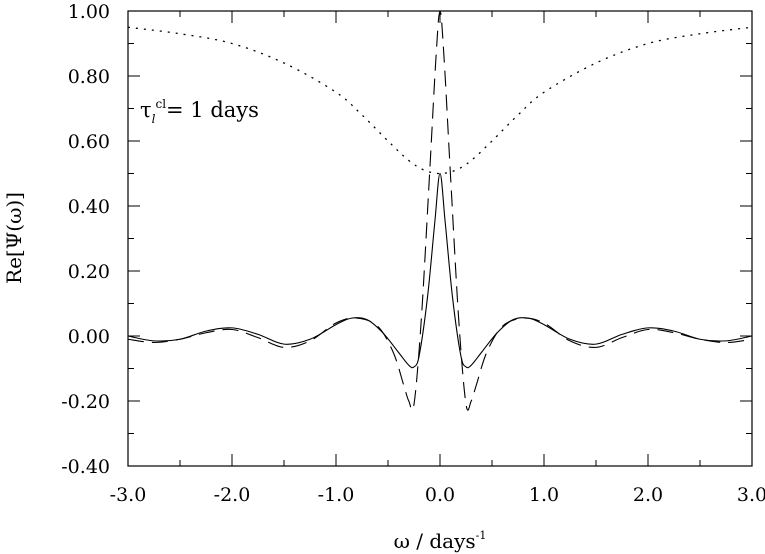 This screenshot has height=554, width=765. What do you see at coordinates (85, 467) in the screenshot?
I see `y-tick-label: -0.40` at bounding box center [85, 467].